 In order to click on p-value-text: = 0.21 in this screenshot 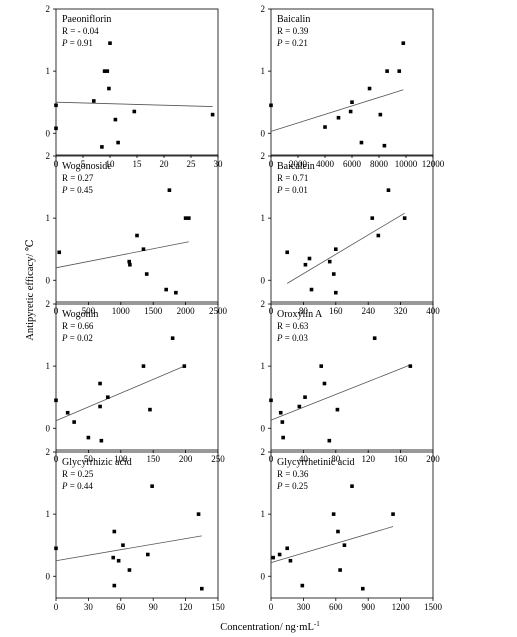, I will do `click(295, 43)`.